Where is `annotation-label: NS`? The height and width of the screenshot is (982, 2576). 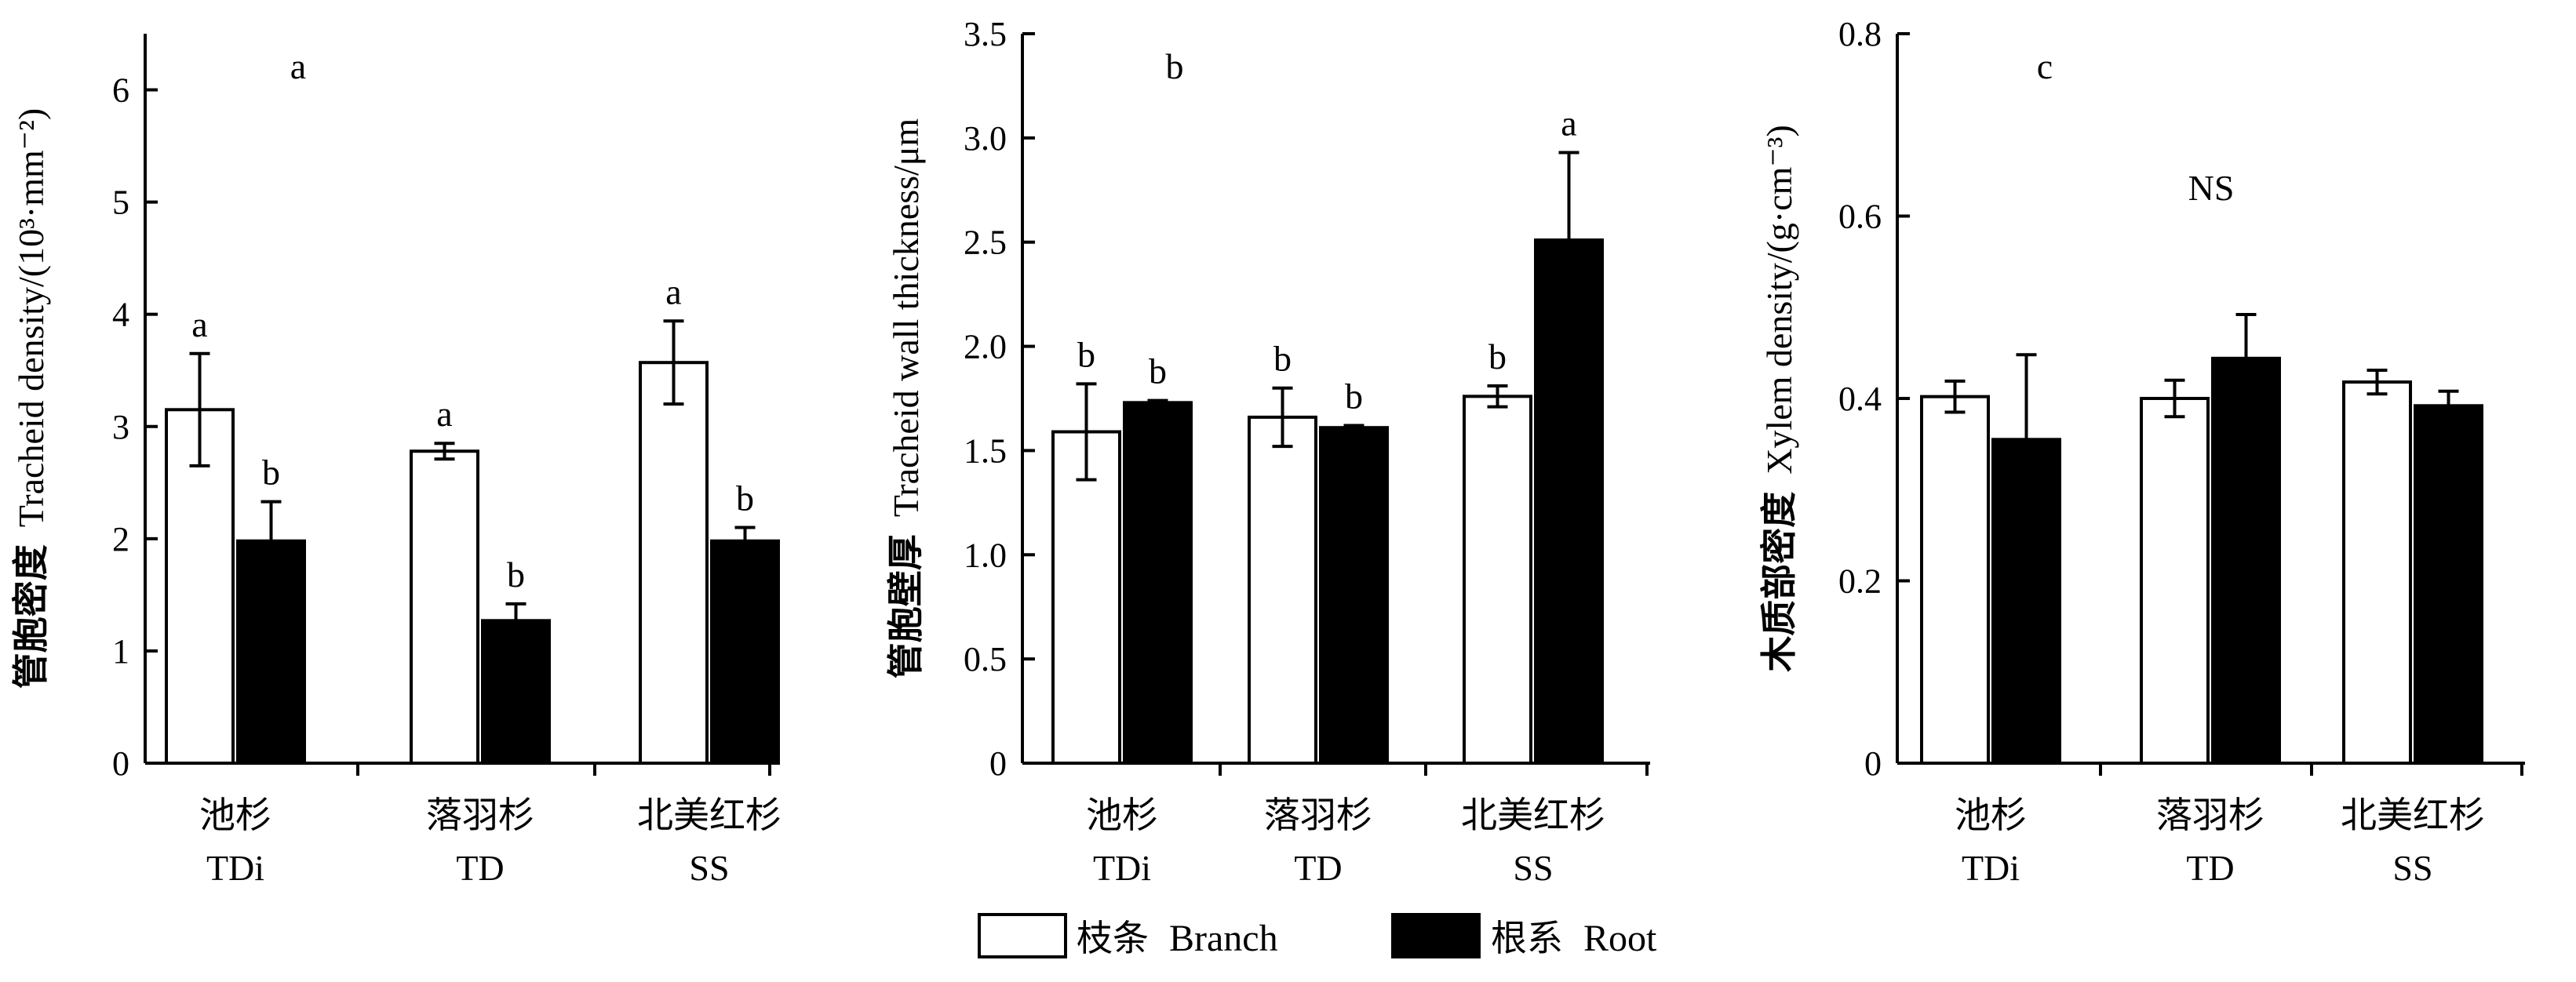 annotation-label: NS is located at coordinates (2211, 188).